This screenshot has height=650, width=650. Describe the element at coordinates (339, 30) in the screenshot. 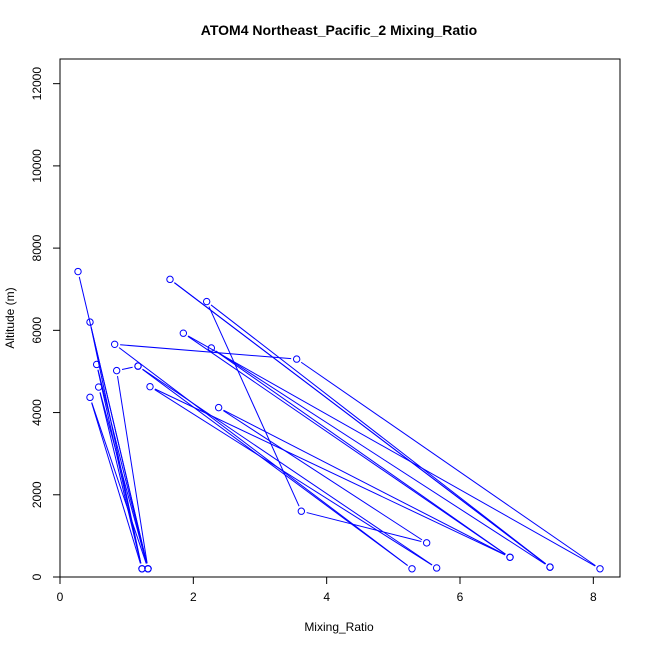

I see `chart-title: ATOM4 Northeast_Pacific_2 Mixing_Ratio` at that location.